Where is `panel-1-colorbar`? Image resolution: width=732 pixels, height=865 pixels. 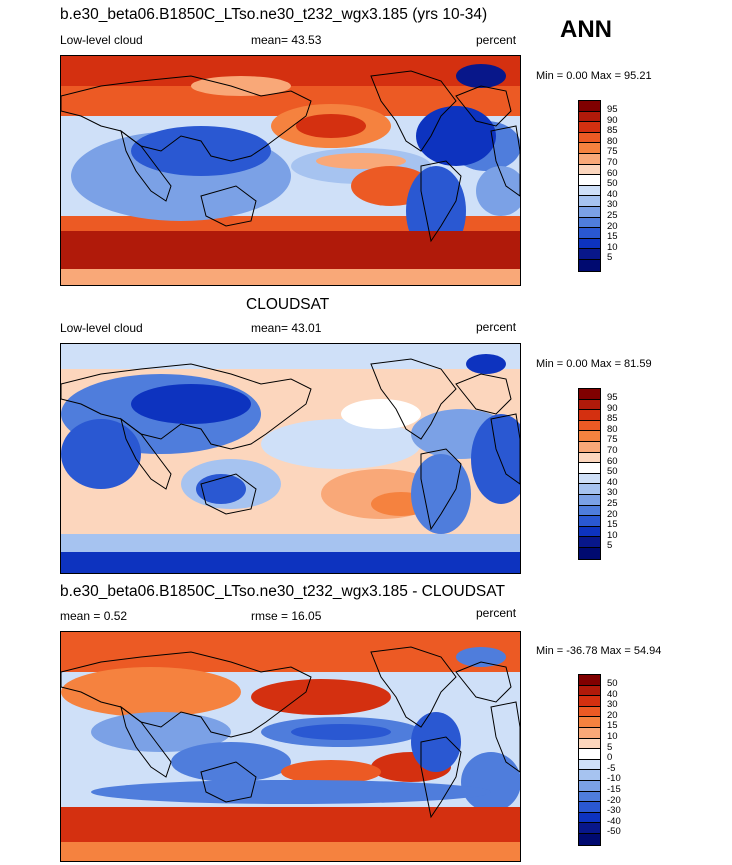
panel-1-colorbar is located at coordinates (589, 186).